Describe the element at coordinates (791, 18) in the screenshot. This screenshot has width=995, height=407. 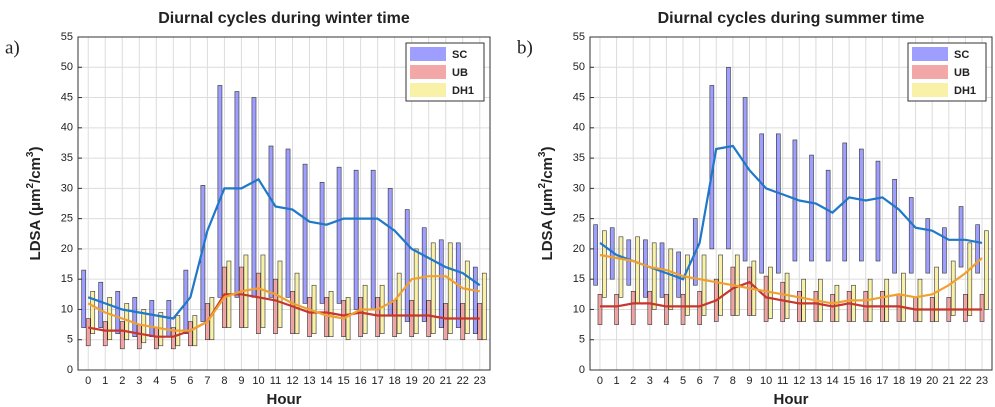
I see `chart-title: Diurnal cycles during summer time` at that location.